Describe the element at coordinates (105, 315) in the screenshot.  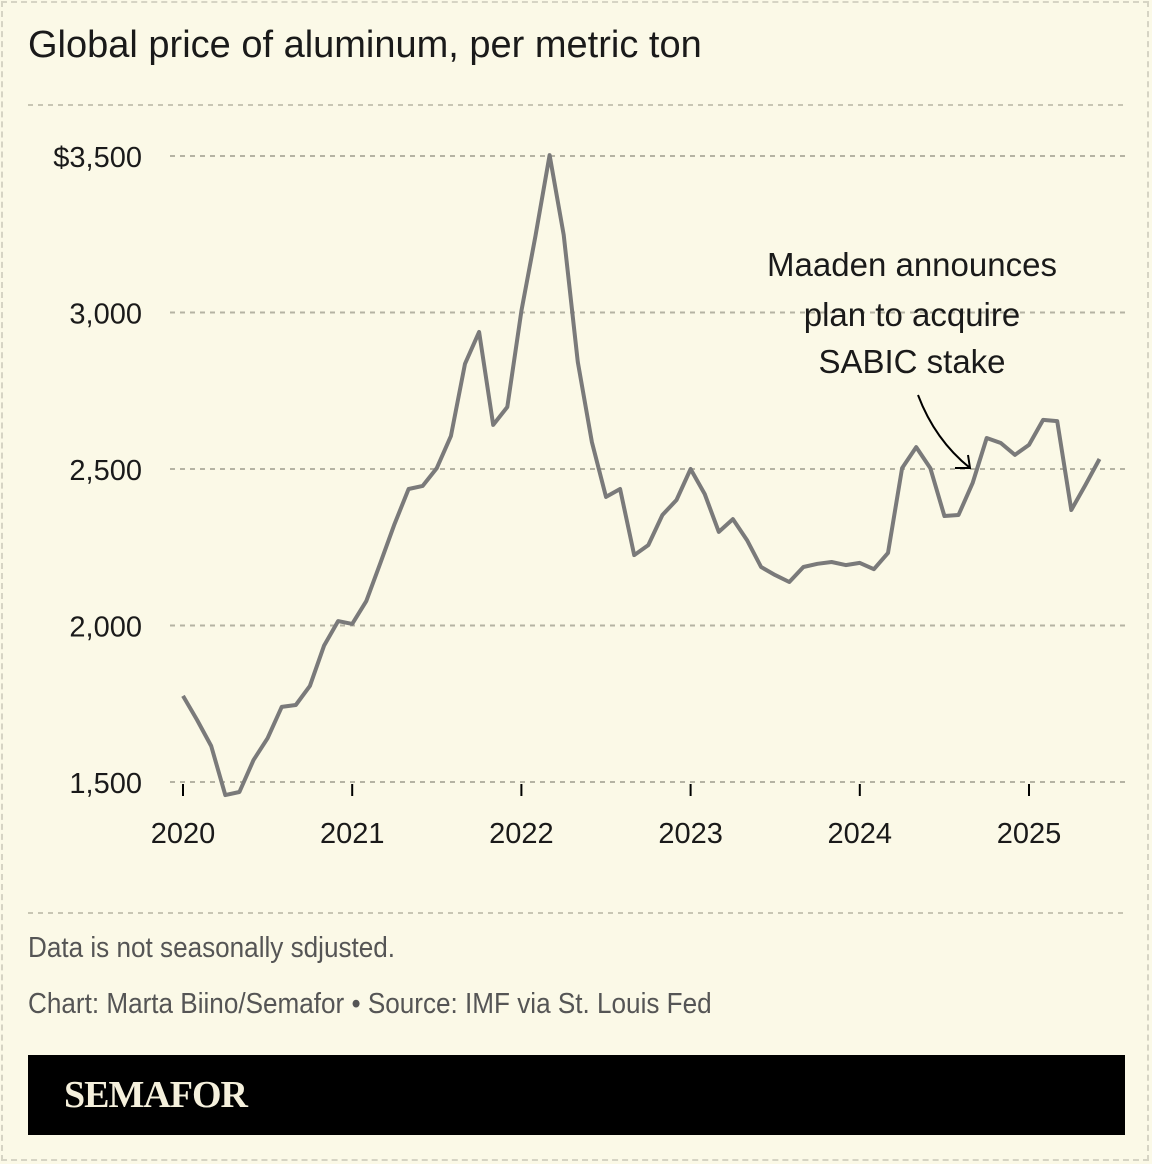
I see `y-tick-label: 3,000` at that location.